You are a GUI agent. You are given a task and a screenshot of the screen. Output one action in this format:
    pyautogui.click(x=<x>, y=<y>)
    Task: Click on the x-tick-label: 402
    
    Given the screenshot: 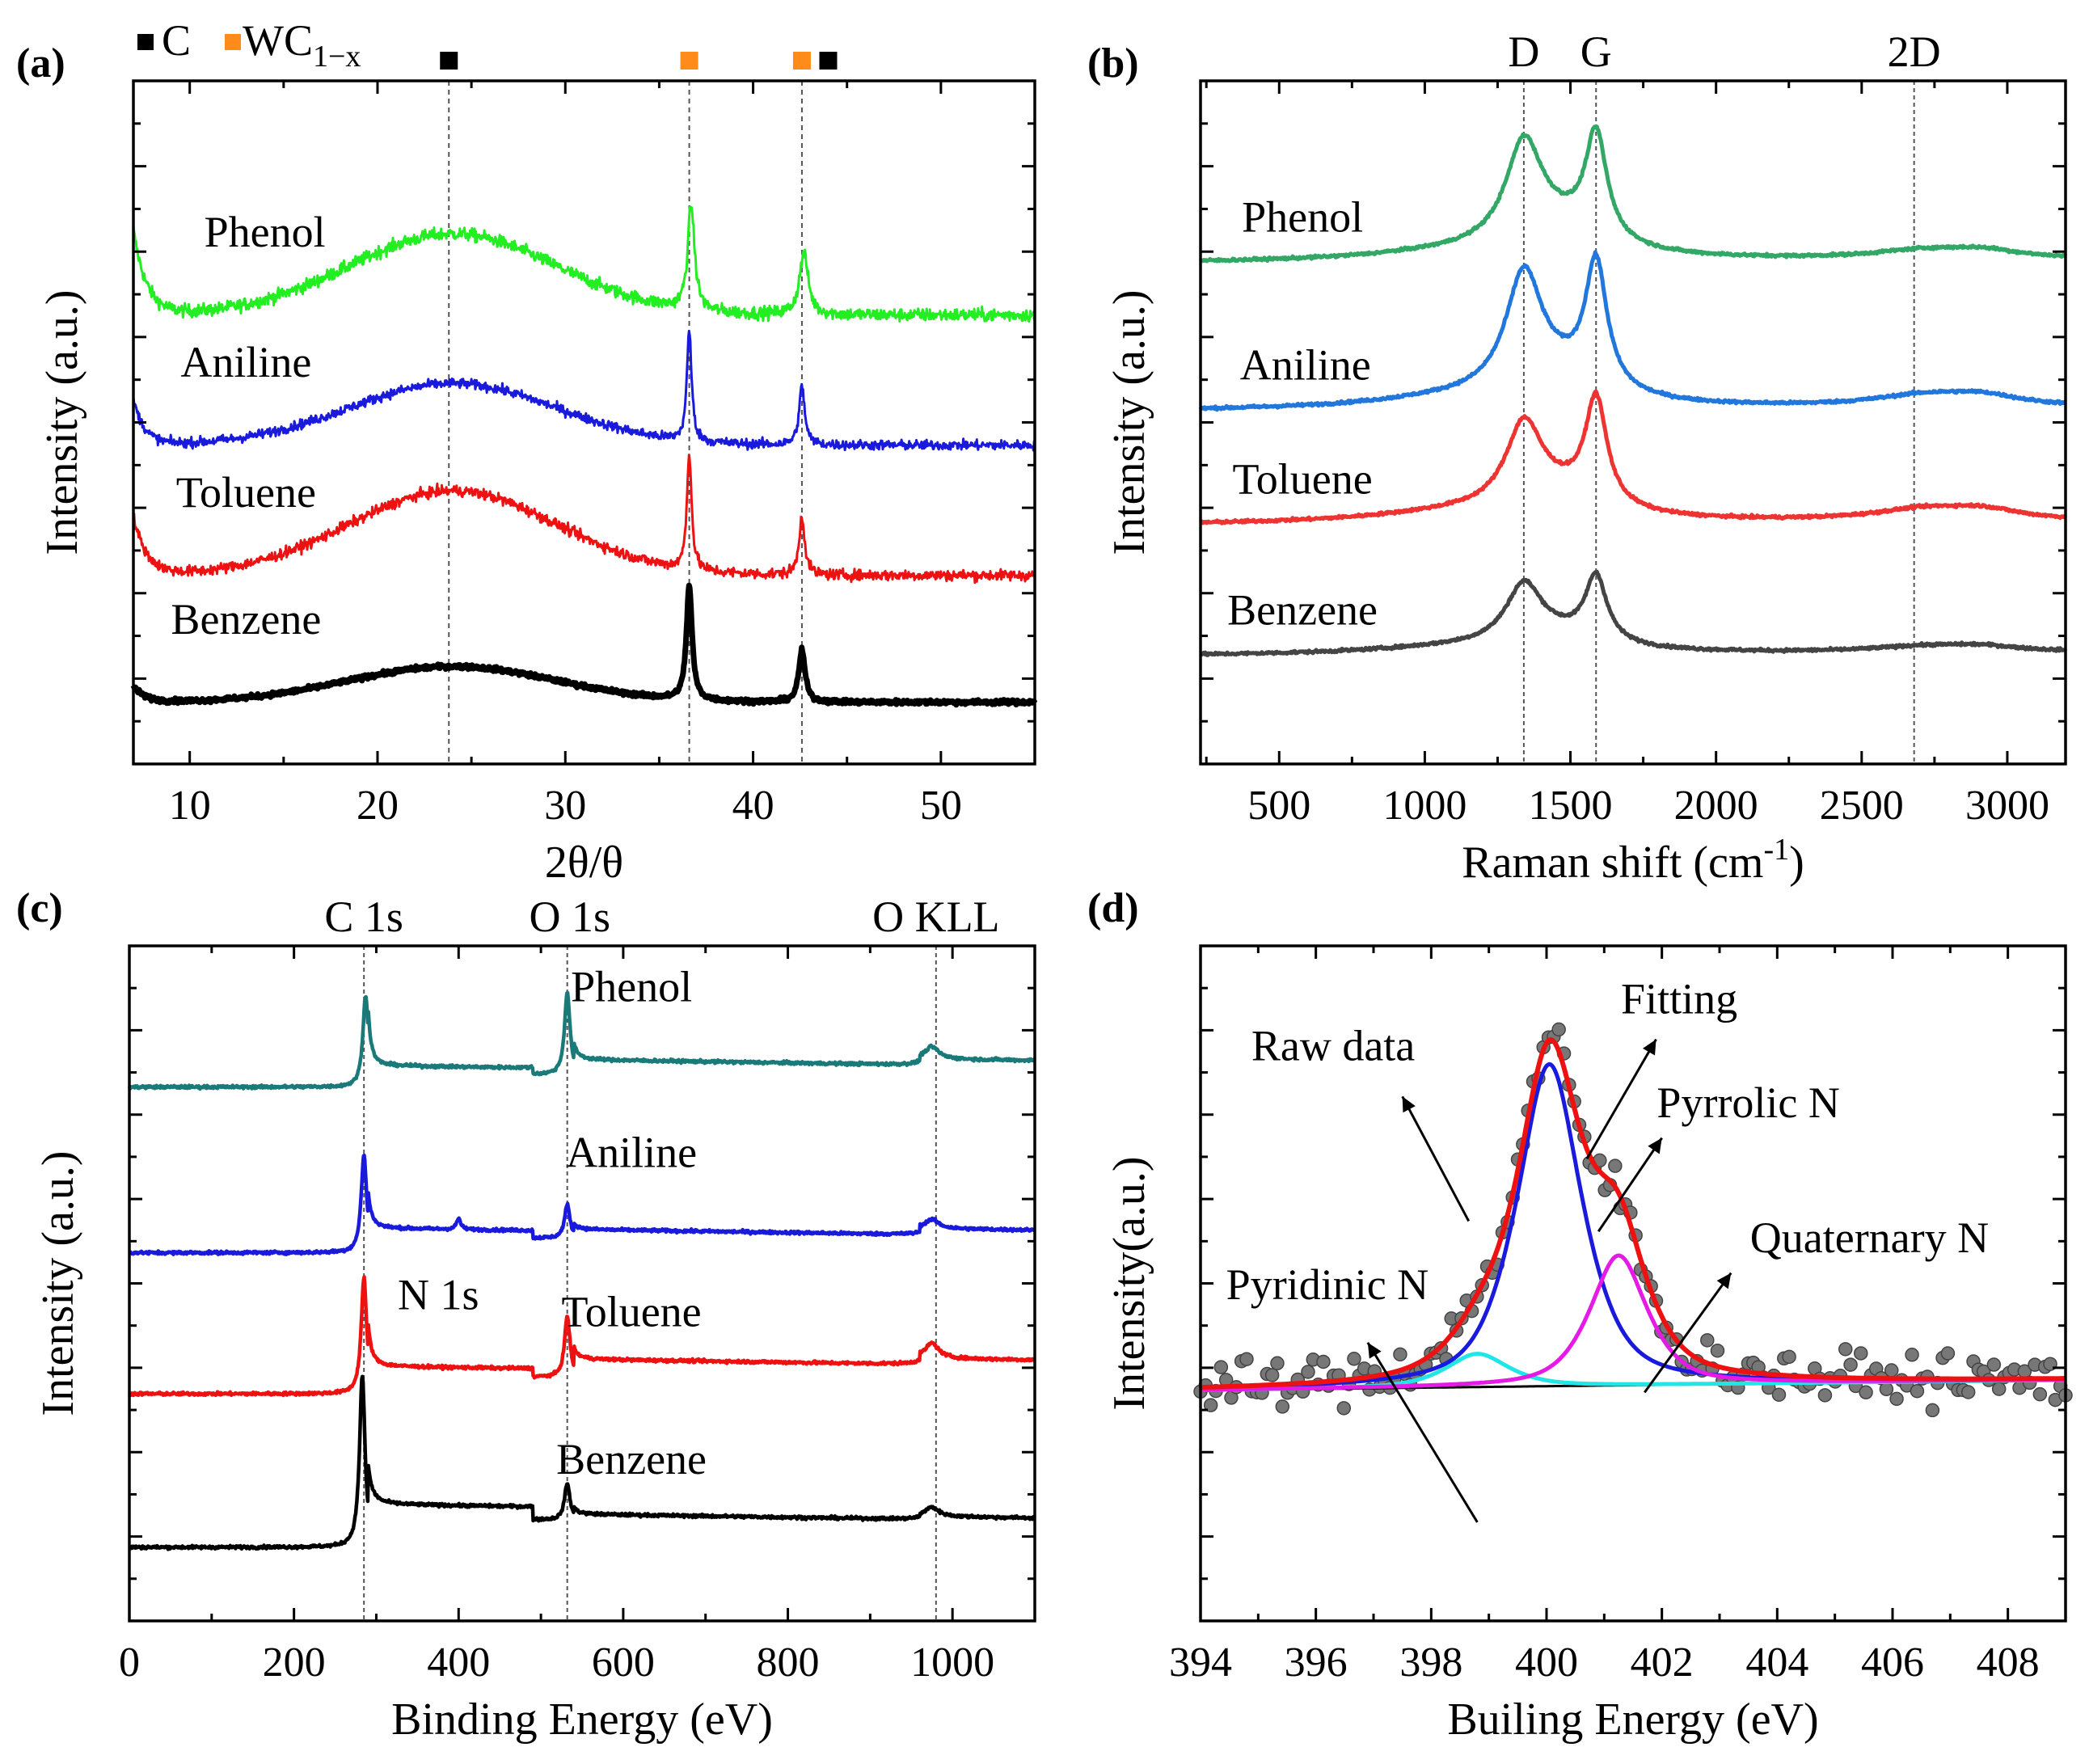 What is the action you would take?
    pyautogui.click(x=1662, y=1663)
    